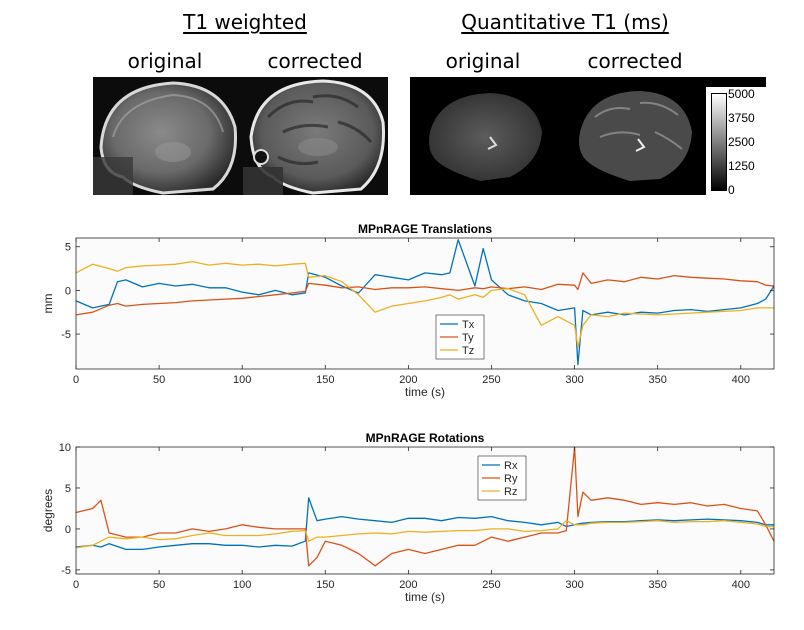  I want to click on qt1-corrected-label: corrected, so click(635, 61).